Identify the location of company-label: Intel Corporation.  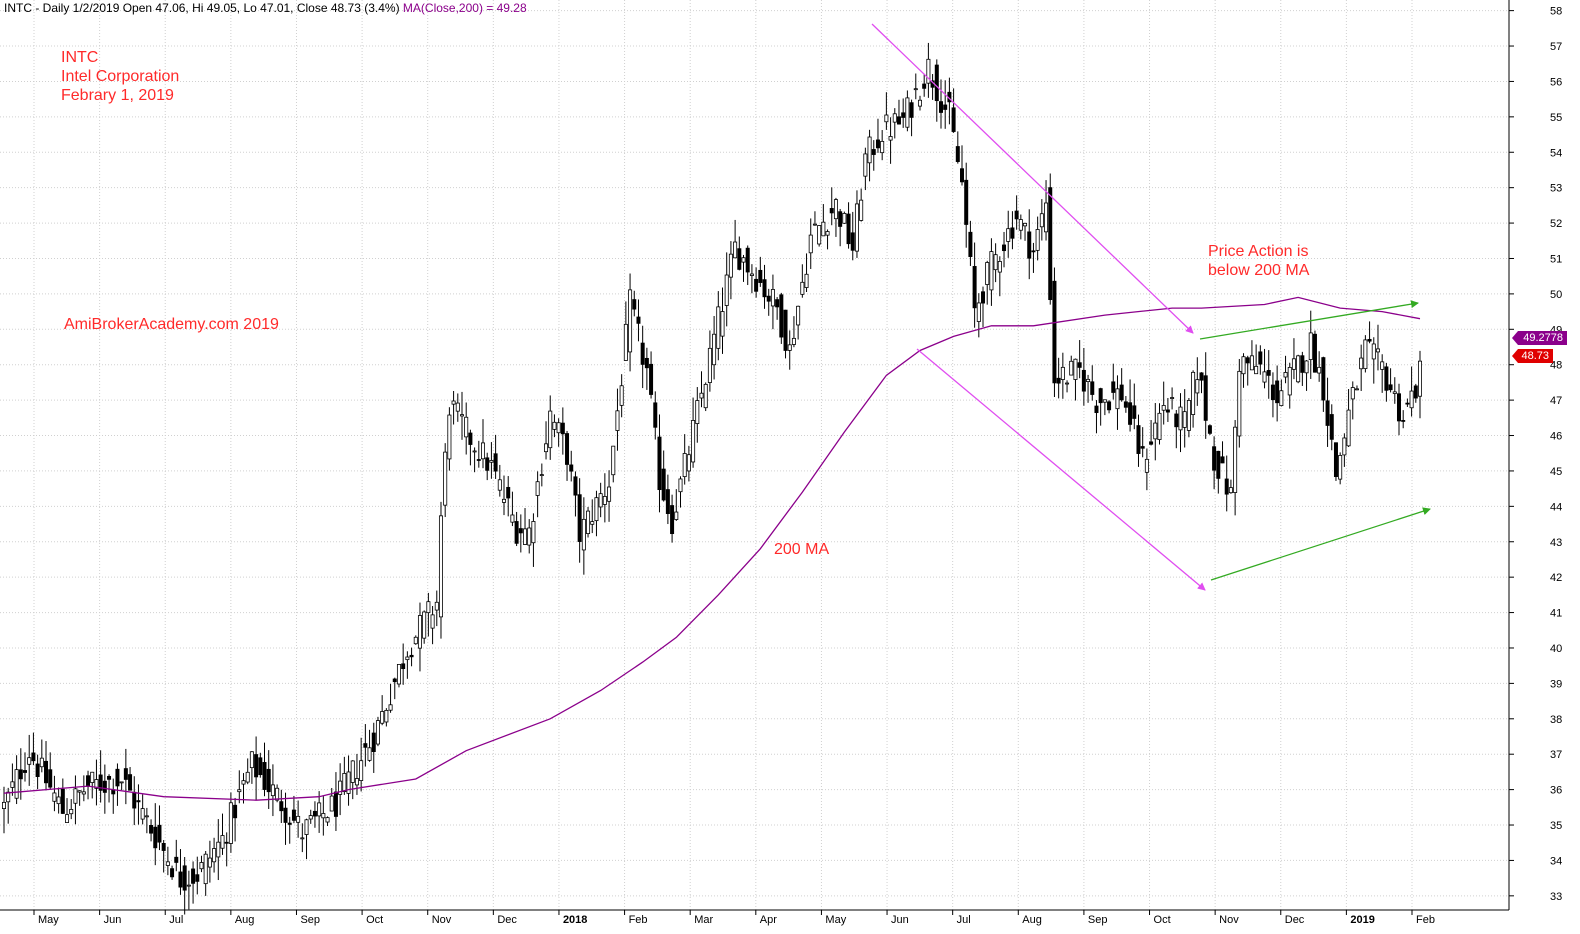
(120, 76).